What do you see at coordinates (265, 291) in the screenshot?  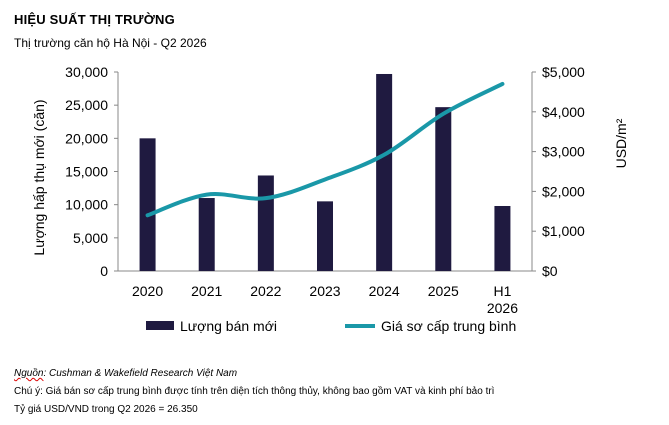 I see `x-tick-label: 2022` at bounding box center [265, 291].